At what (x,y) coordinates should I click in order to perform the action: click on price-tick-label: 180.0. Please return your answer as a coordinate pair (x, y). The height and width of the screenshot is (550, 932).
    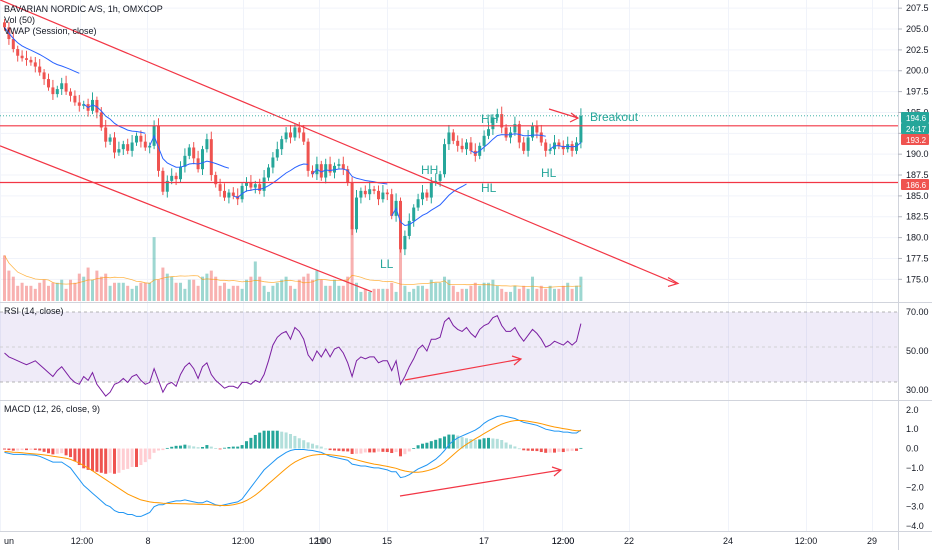
    Looking at the image, I should click on (917, 238).